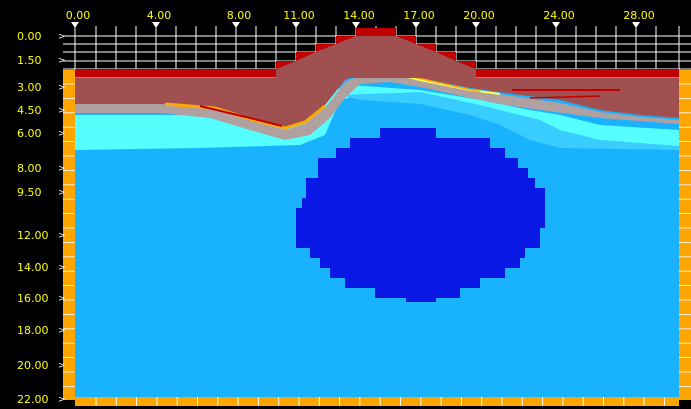 This screenshot has width=691, height=409. What do you see at coordinates (419, 15) in the screenshot?
I see `top-axis-label: 17.00` at bounding box center [419, 15].